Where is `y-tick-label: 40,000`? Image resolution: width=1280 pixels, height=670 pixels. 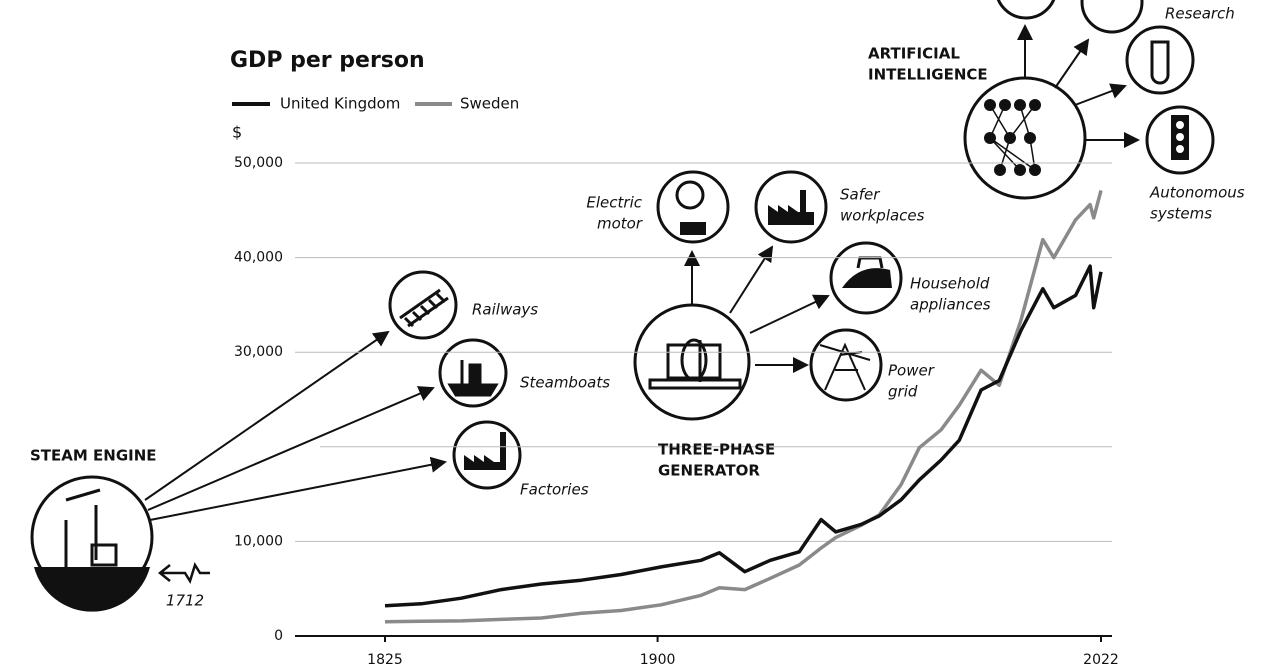
y-tick-label: 40,000 is located at coordinates (258, 258).